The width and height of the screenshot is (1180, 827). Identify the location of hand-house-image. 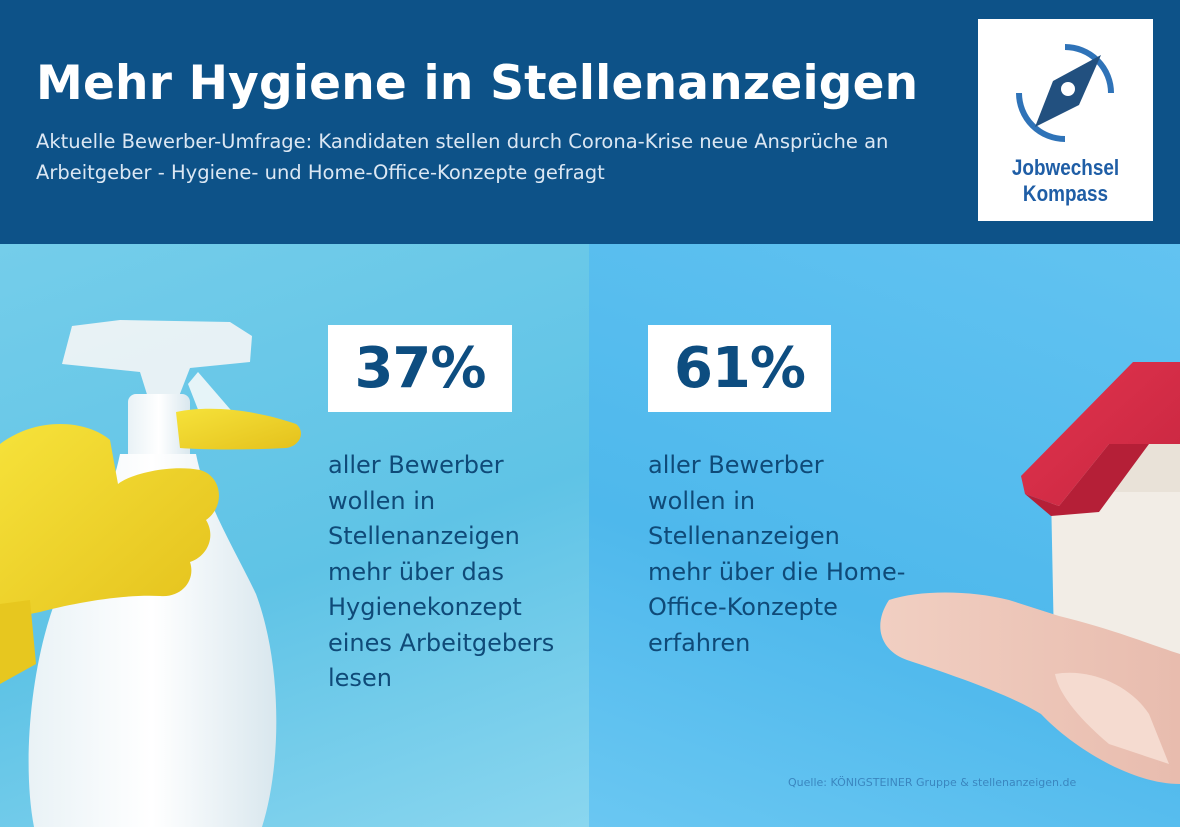
(1030, 573).